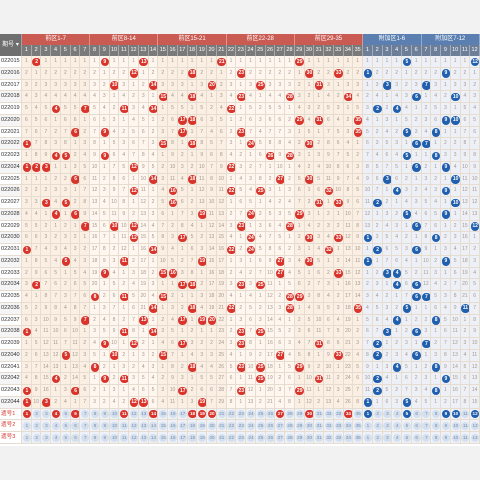 This screenshot has width=480, height=480. I want to click on stats-ball: 20, so click(211, 426).